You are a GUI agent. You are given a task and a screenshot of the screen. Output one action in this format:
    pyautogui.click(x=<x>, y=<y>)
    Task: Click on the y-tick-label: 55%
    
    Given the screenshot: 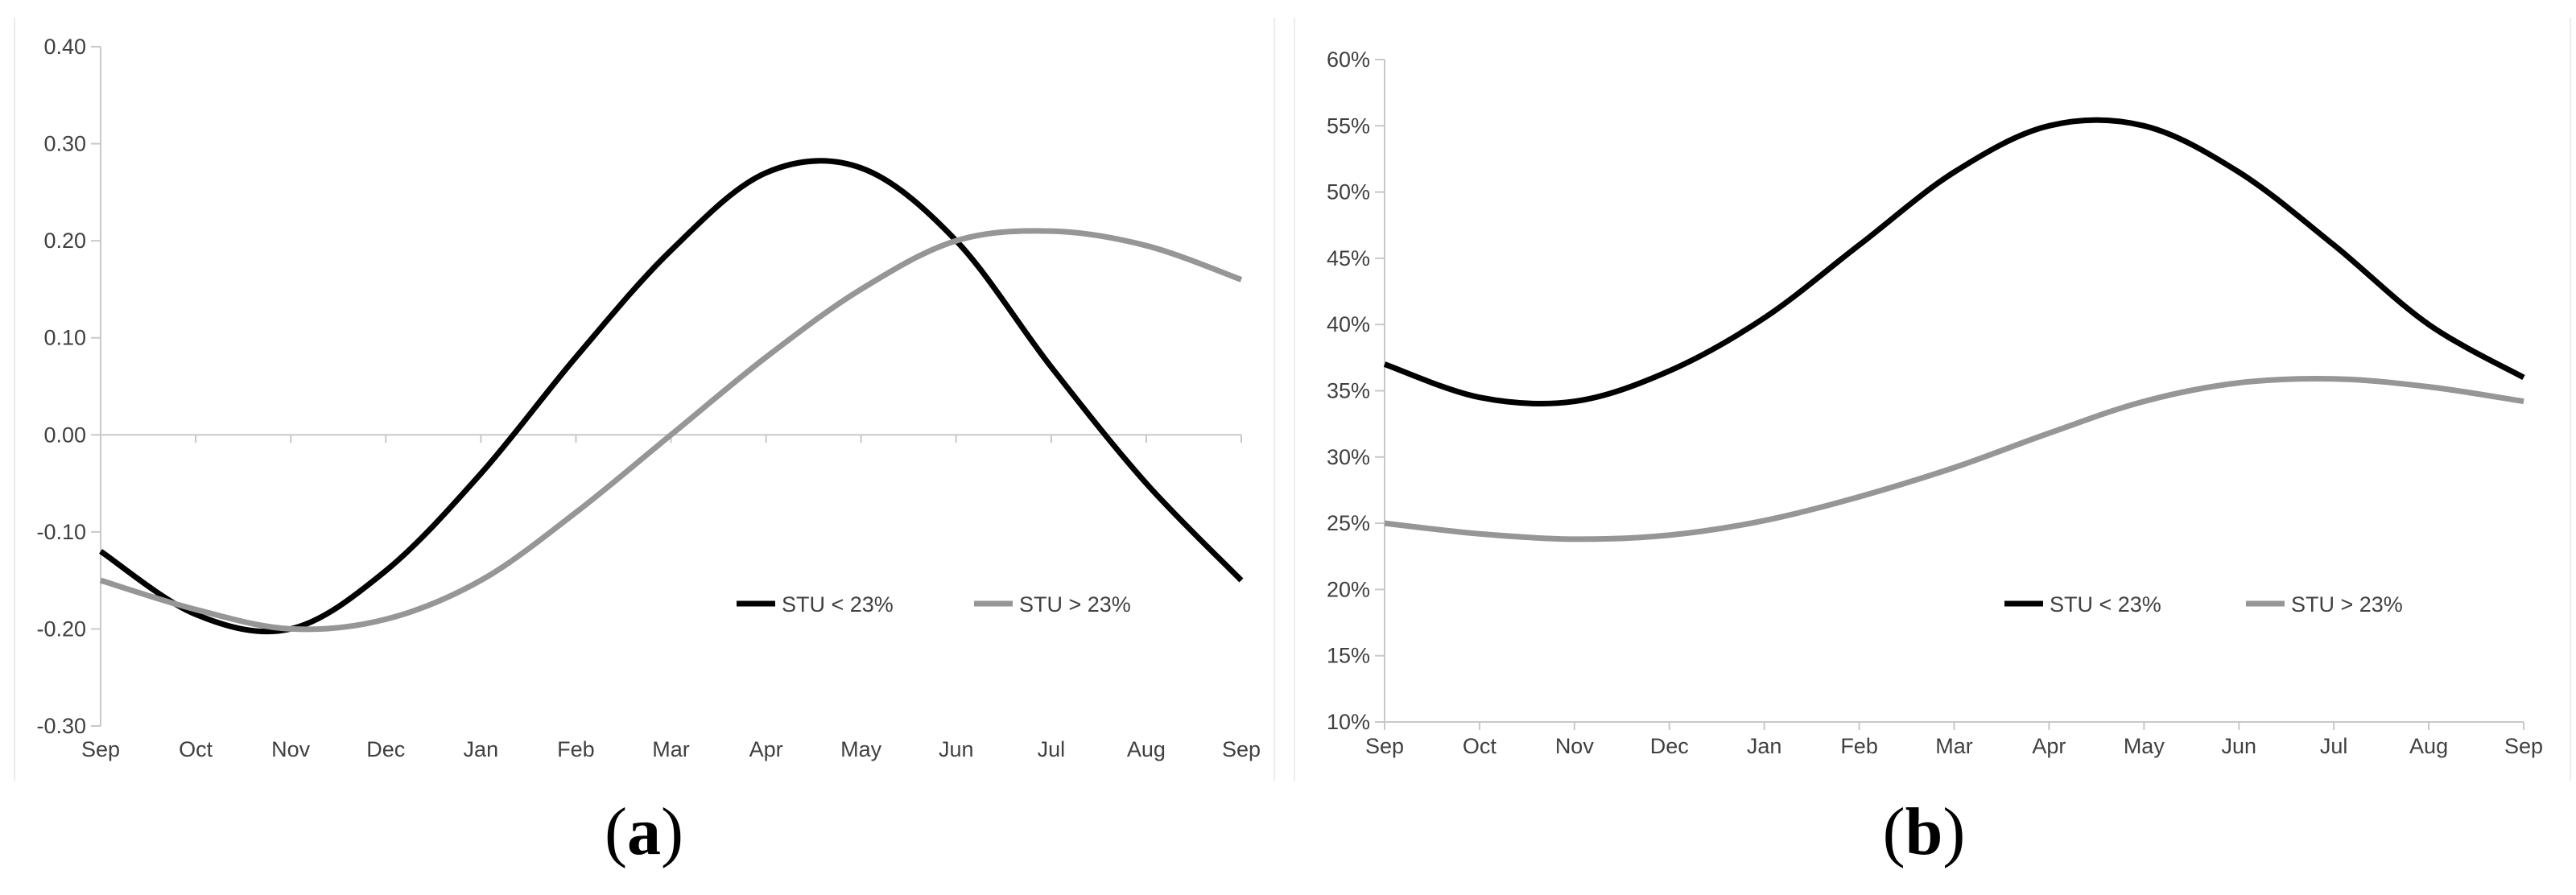 What is the action you would take?
    pyautogui.click(x=1348, y=126)
    